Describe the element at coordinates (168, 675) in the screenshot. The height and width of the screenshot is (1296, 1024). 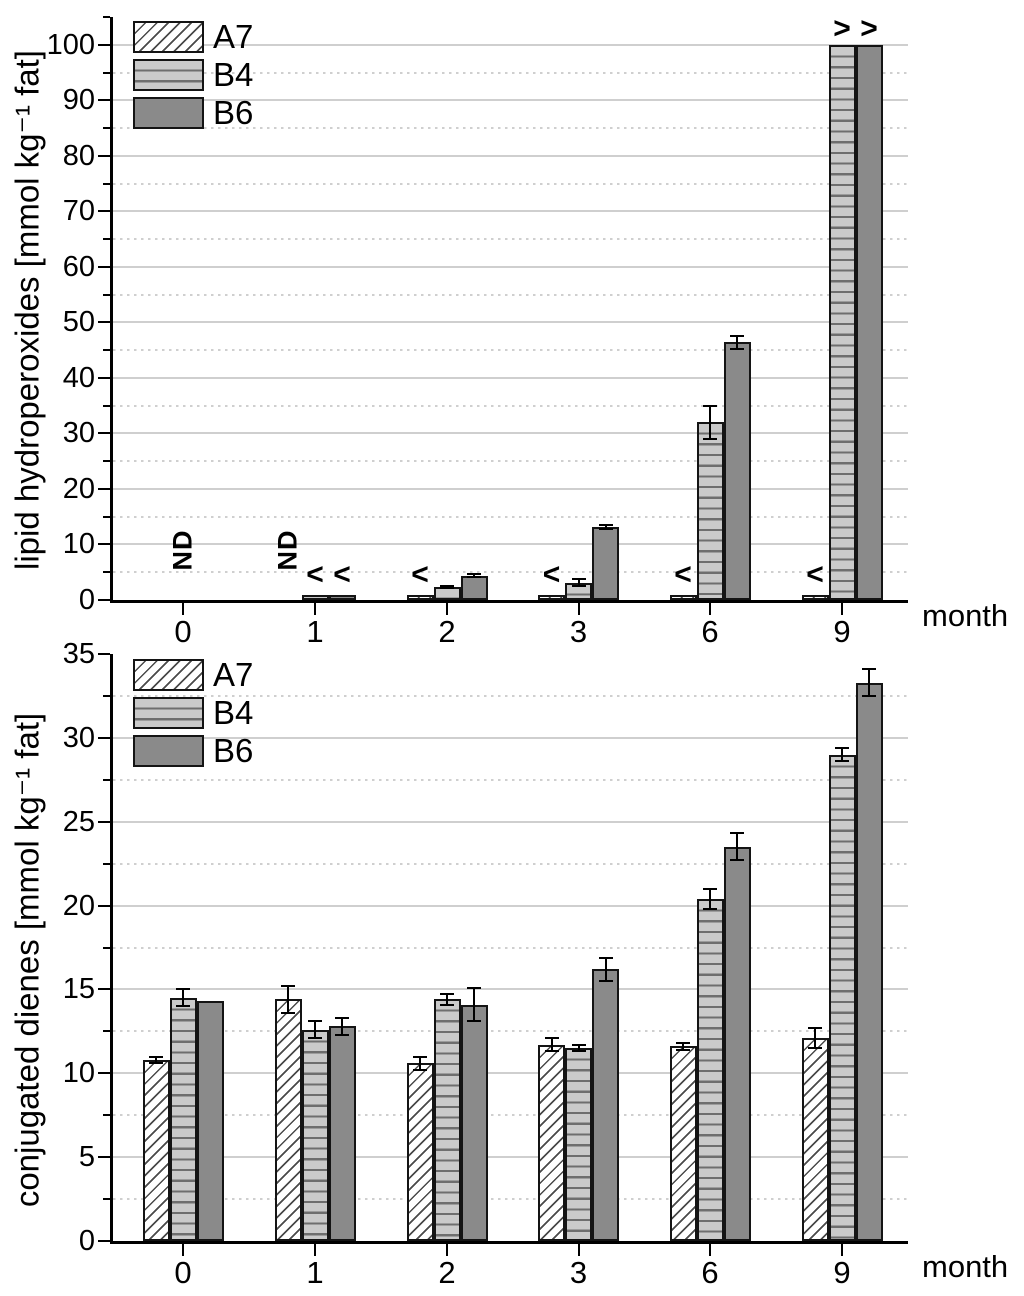
I see `legend-swatch-a7-hatch` at that location.